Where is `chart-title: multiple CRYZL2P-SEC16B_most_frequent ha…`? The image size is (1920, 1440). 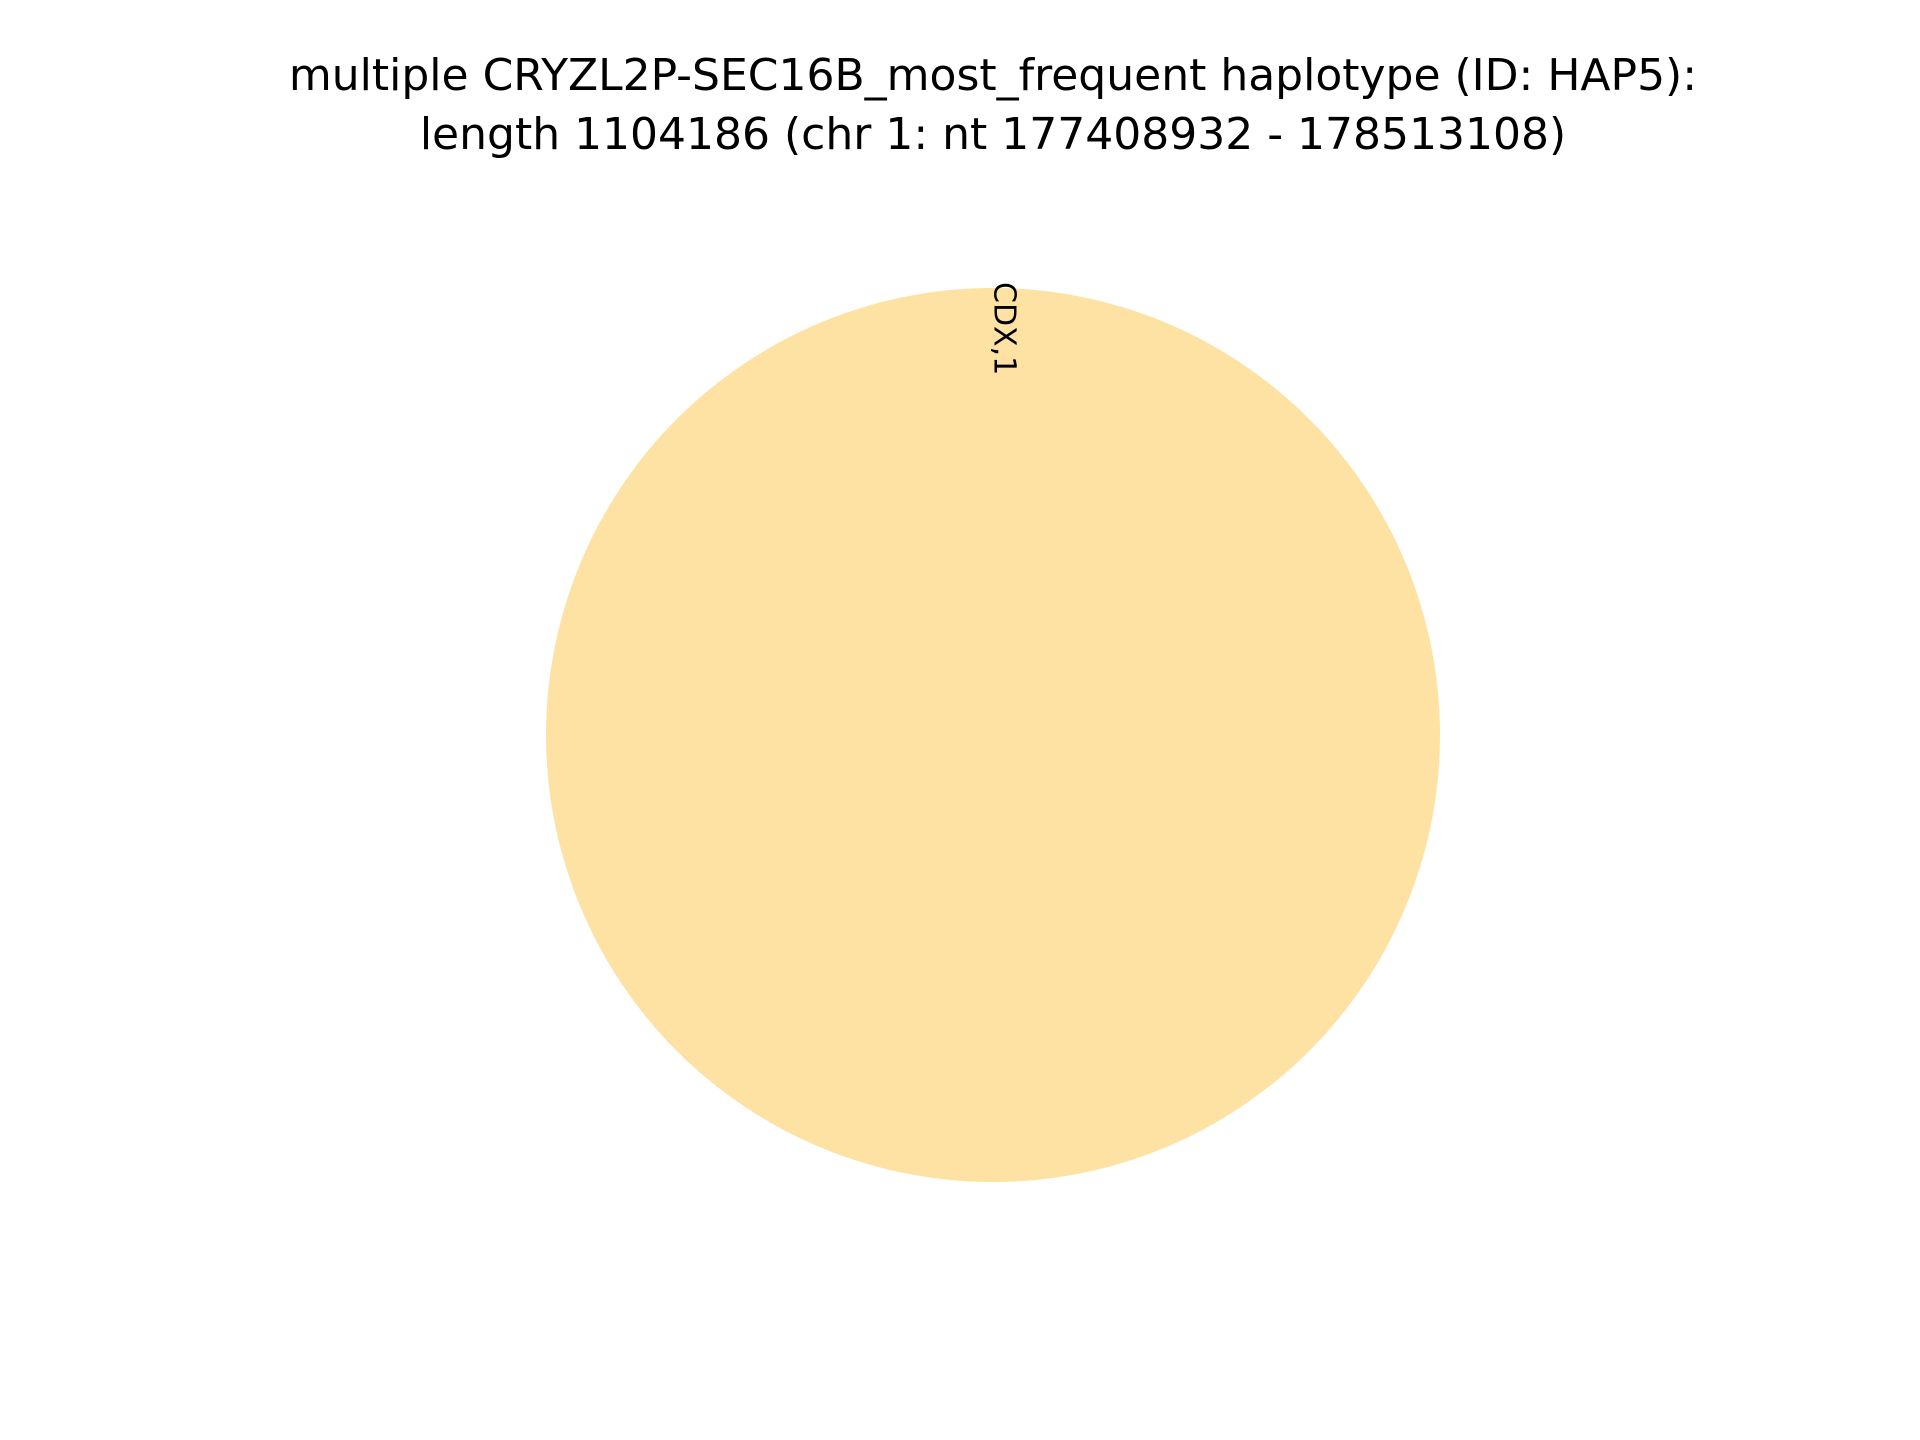
chart-title: multiple CRYZL2P-SEC16B_most_frequent ha… is located at coordinates (960, 105).